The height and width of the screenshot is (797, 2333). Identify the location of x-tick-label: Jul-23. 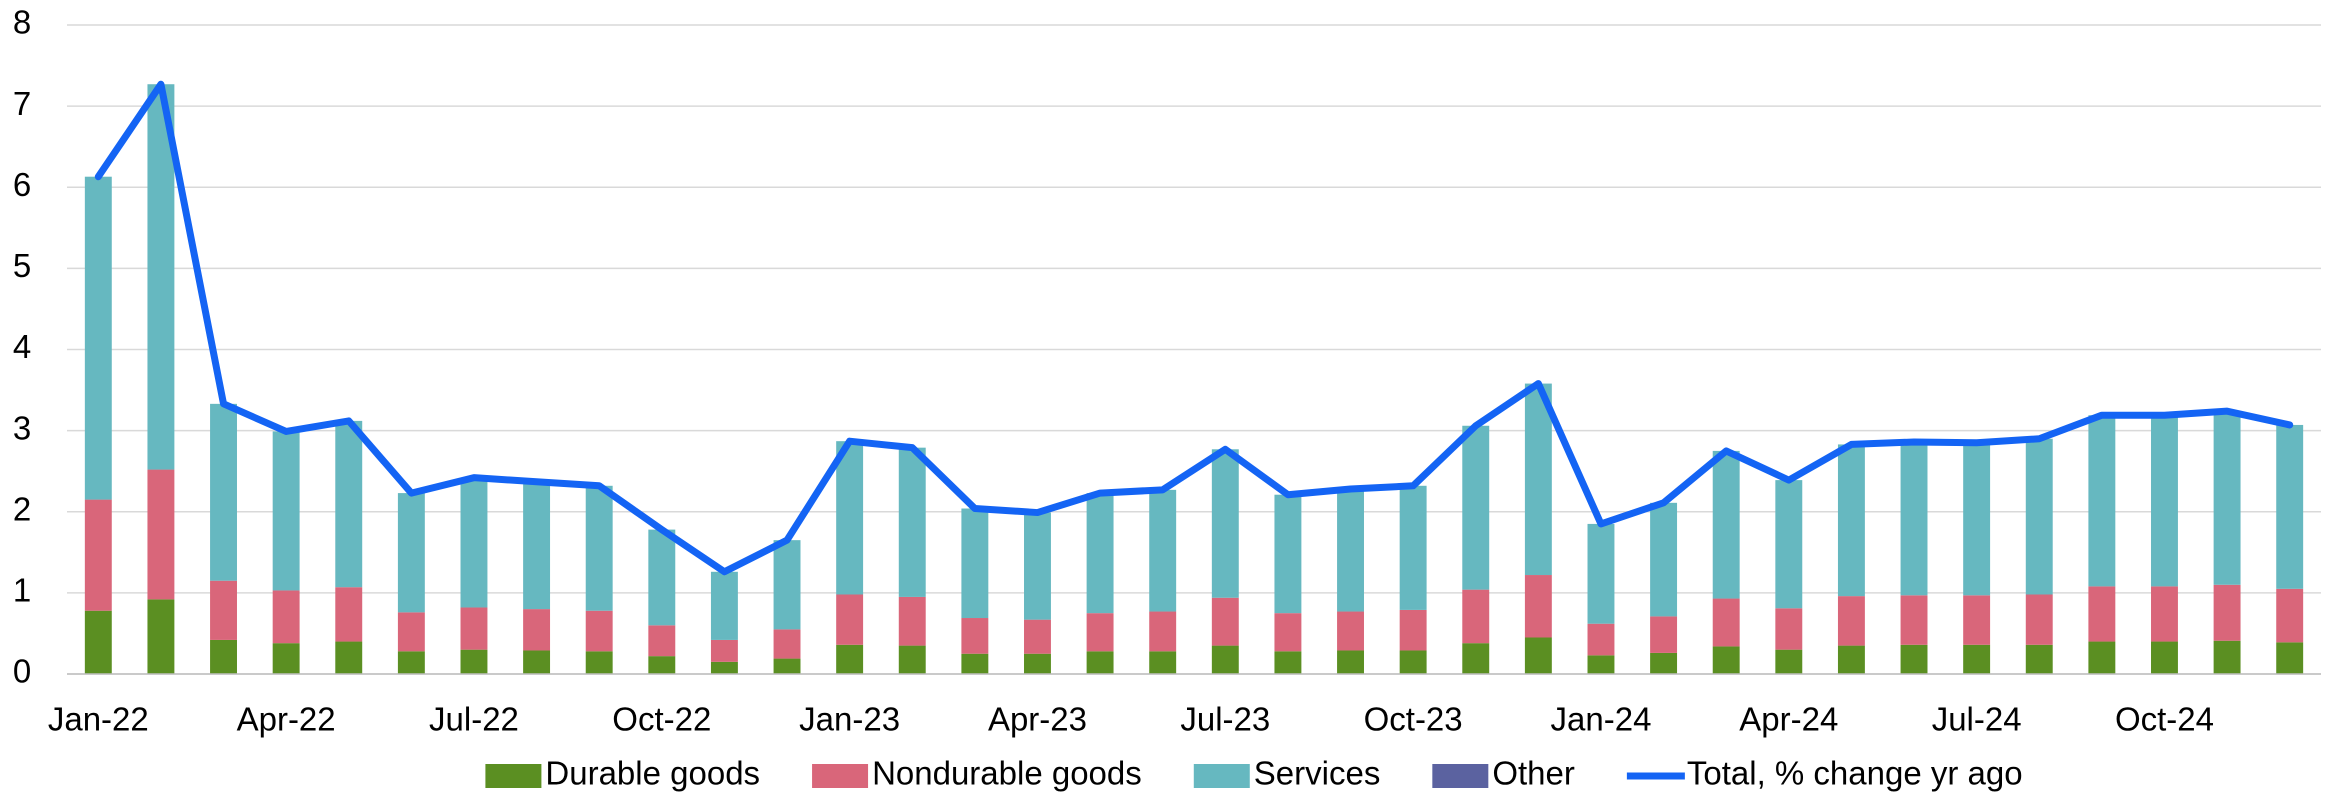
(1225, 719).